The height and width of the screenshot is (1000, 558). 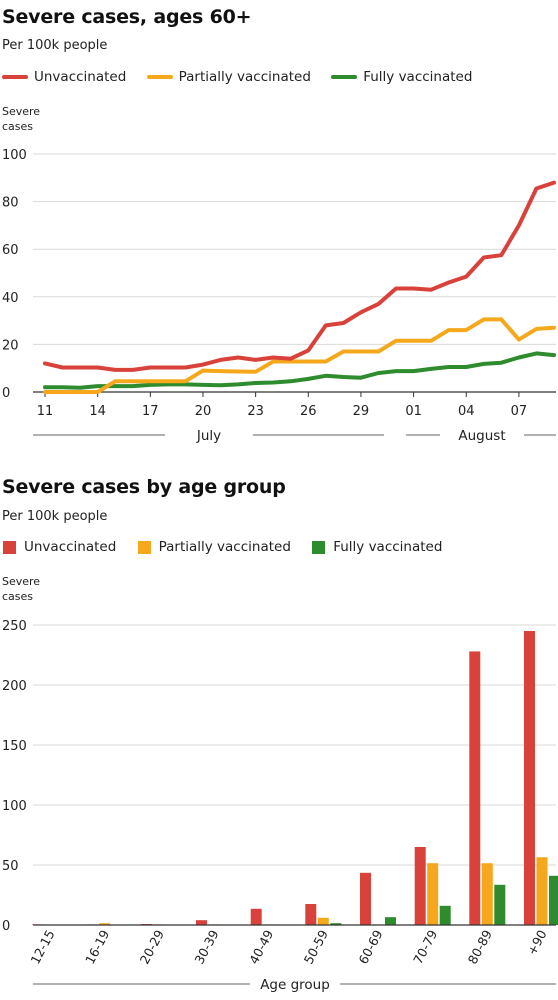 What do you see at coordinates (206, 946) in the screenshot?
I see `x-tick-label: 30-39` at bounding box center [206, 946].